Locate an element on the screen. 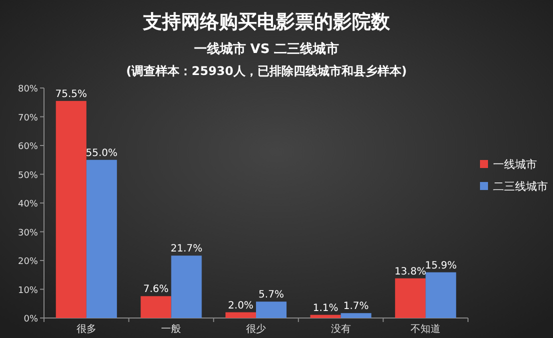 This screenshot has height=338, width=553. data-label: 55.0% is located at coordinates (102, 153).